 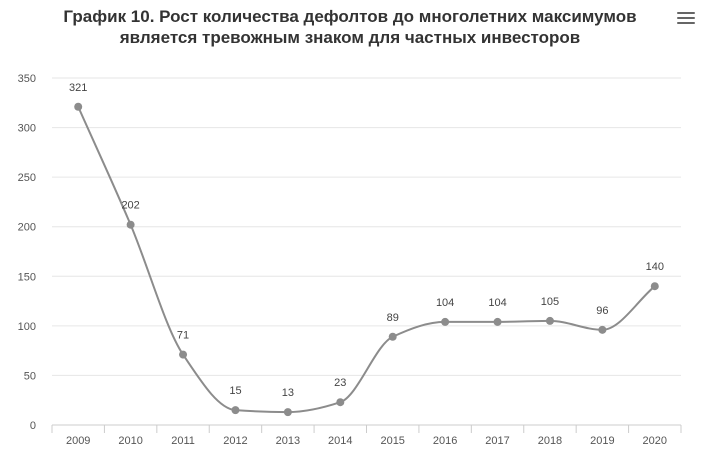 What do you see at coordinates (78, 441) in the screenshot?
I see `x-tick-label: 2009` at bounding box center [78, 441].